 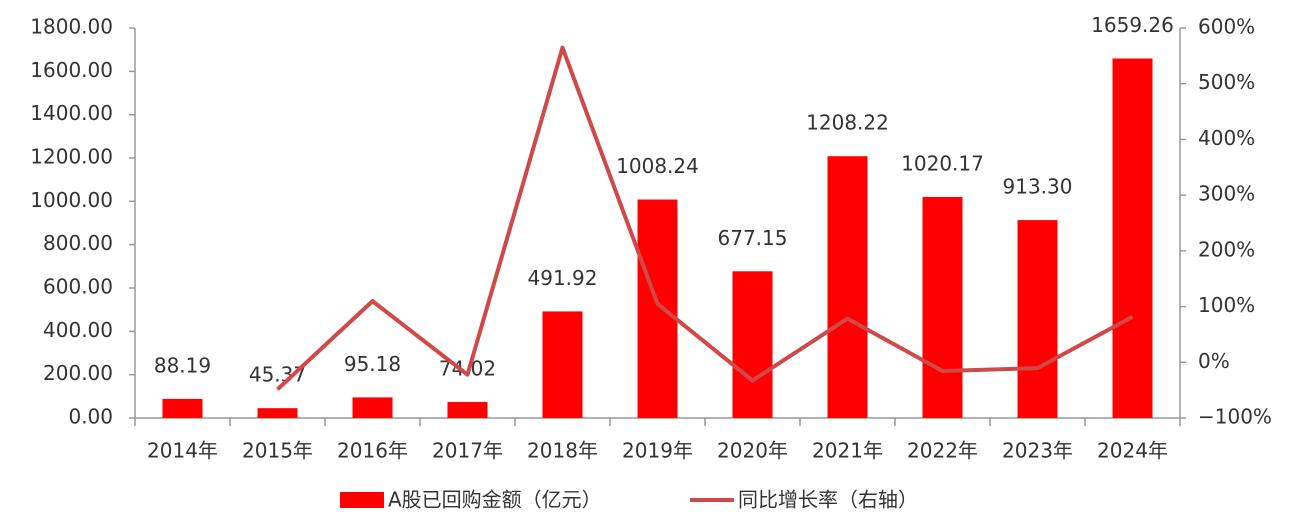 What do you see at coordinates (78, 330) in the screenshot?
I see `y-tick-label: 400.00` at bounding box center [78, 330].